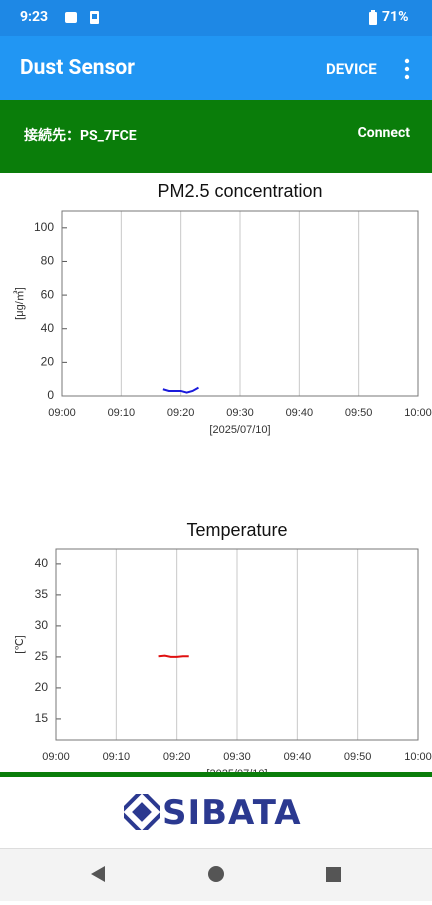 Image resolution: width=432 pixels, height=905 pixels. Describe the element at coordinates (82, 17) in the screenshot. I see `notification-icons` at that location.